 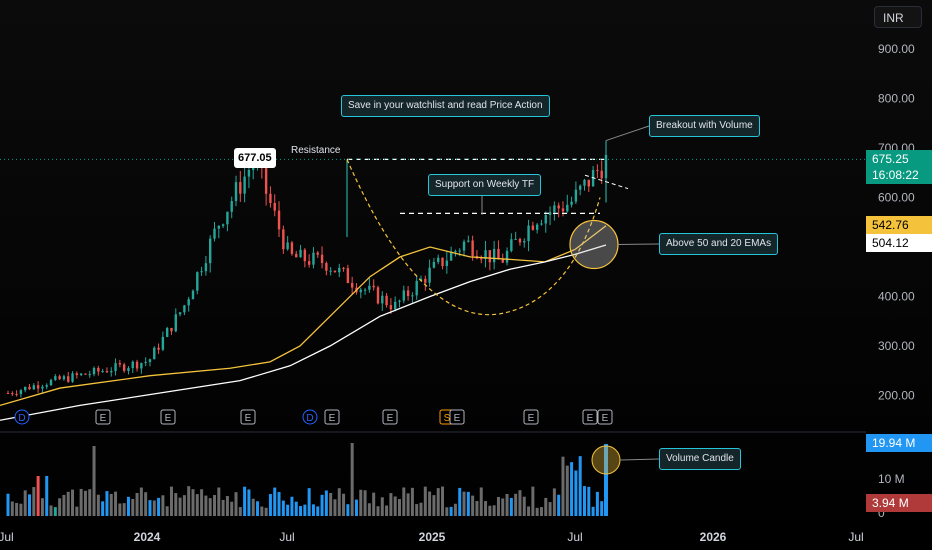 I want to click on last-price-tag: 675.25, so click(x=899, y=159).